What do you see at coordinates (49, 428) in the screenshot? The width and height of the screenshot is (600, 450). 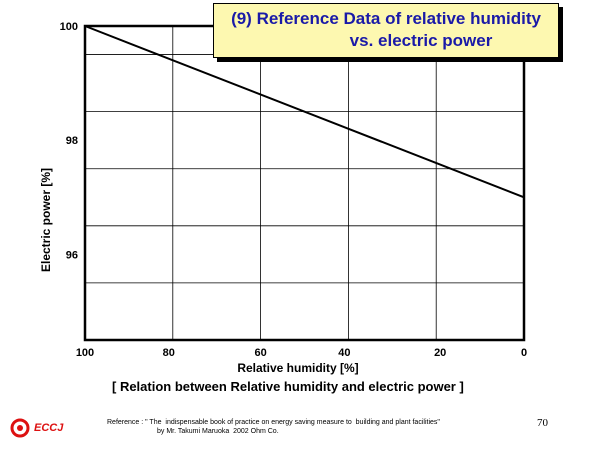 I see `eccj-logo-text: ECCJ` at bounding box center [49, 428].